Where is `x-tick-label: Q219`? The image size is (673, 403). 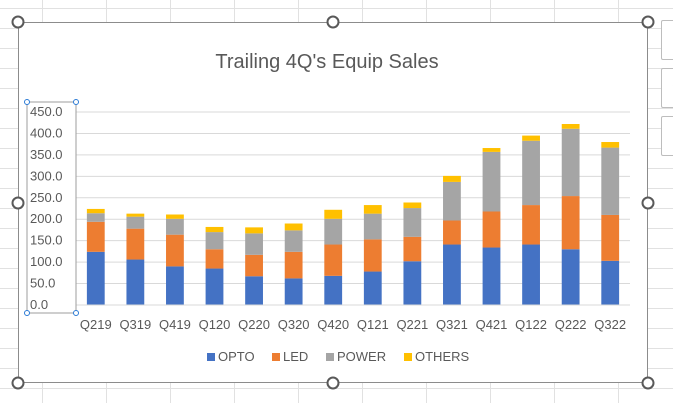 x-tick-label: Q219 is located at coordinates (96, 324).